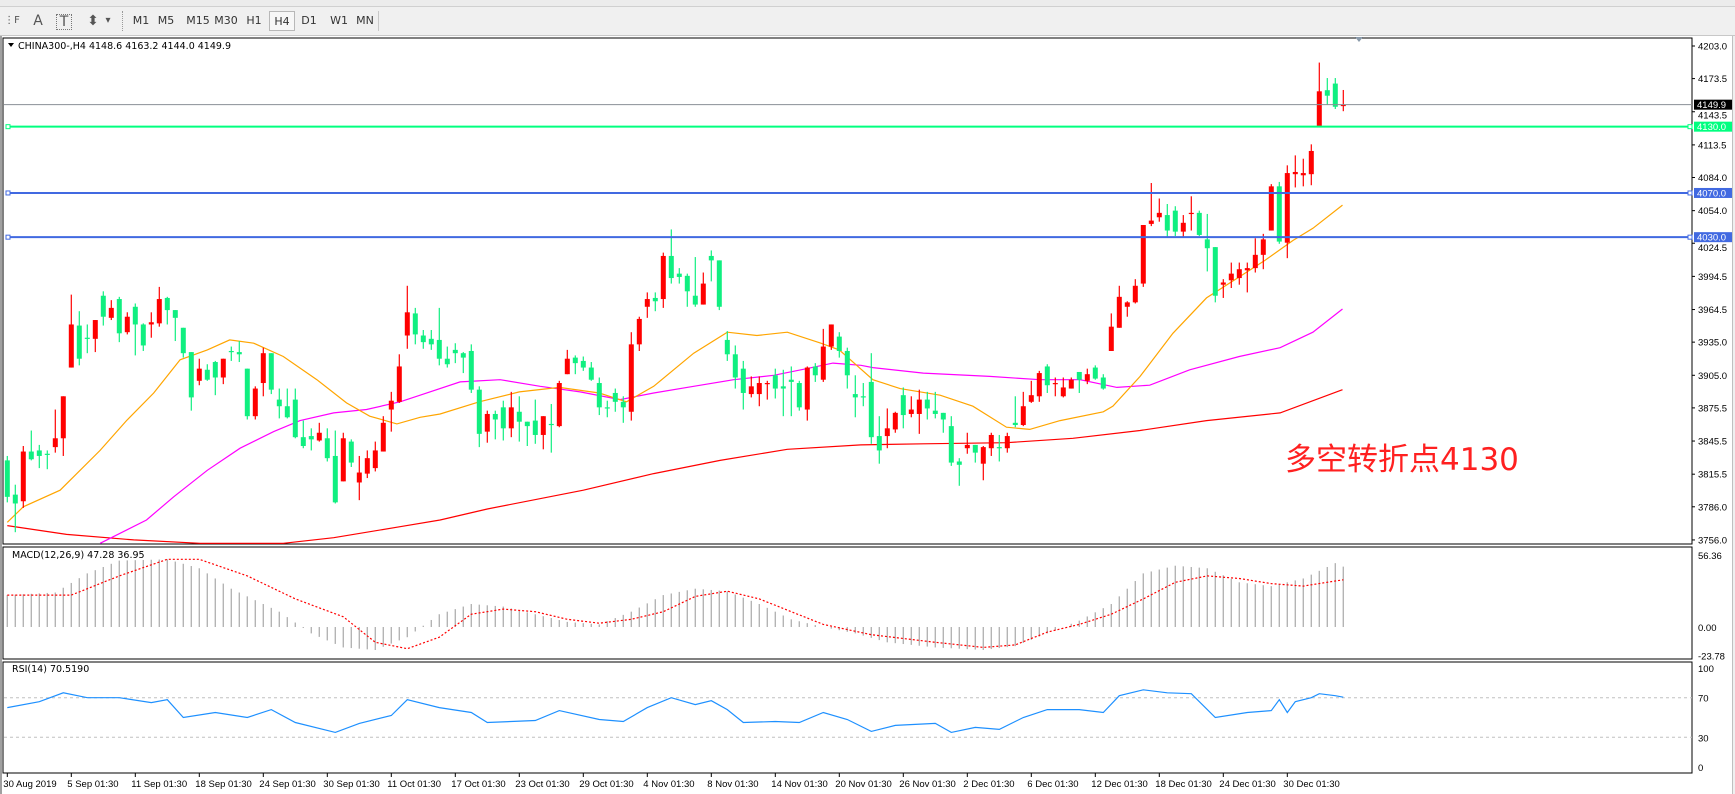 This screenshot has height=794, width=1735. I want to click on current-price-marker: 4149.9, so click(1711, 105).